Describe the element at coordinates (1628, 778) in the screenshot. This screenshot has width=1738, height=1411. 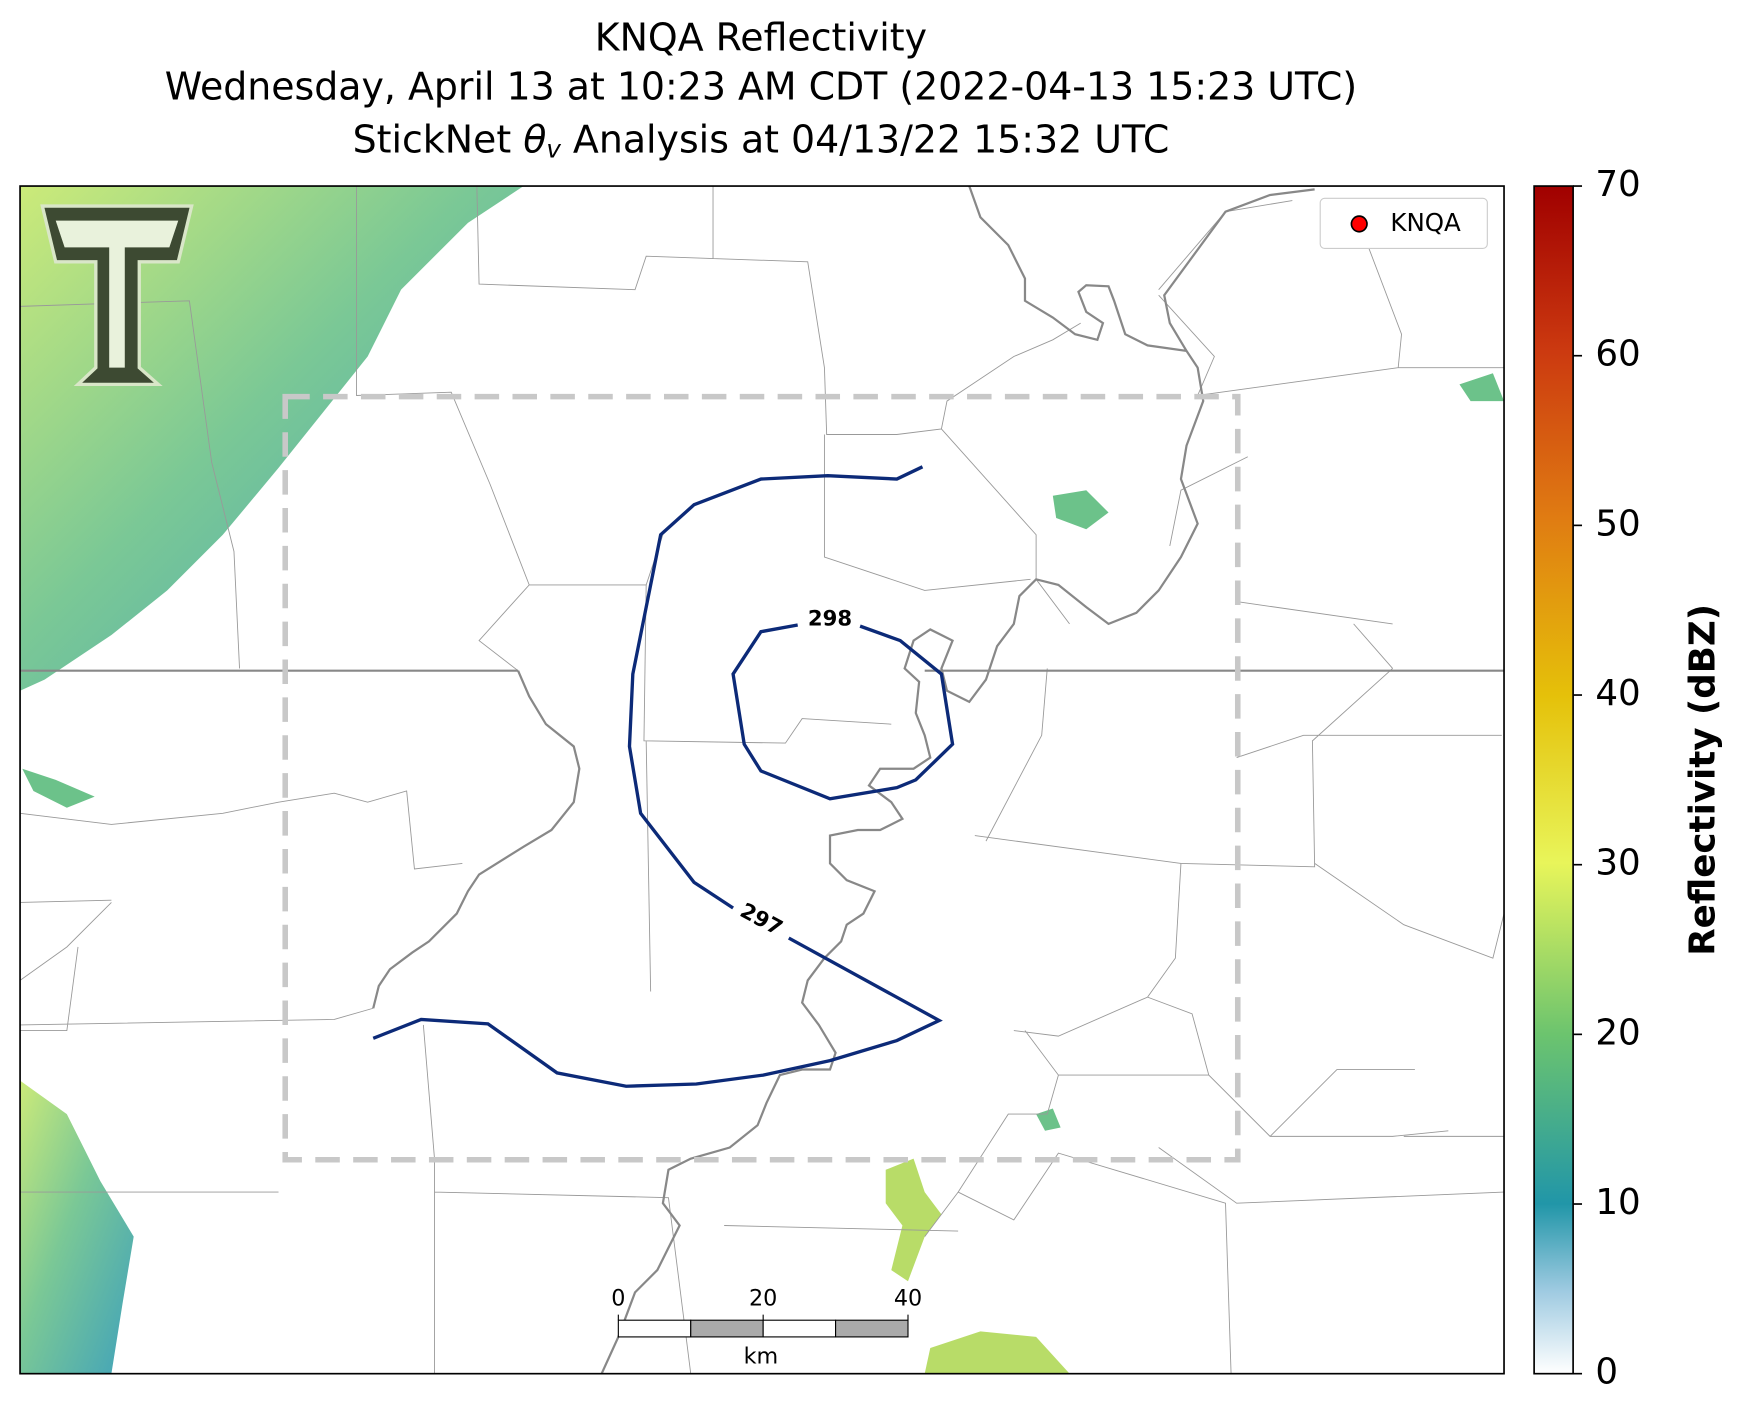
I see `colorbar: Reflectivity (dBZ) 0 10 20 30 40 50 60 70` at that location.